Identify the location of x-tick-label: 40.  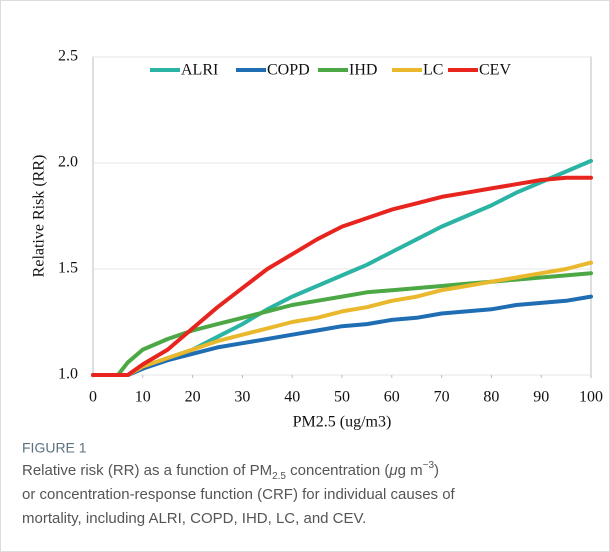
(292, 397).